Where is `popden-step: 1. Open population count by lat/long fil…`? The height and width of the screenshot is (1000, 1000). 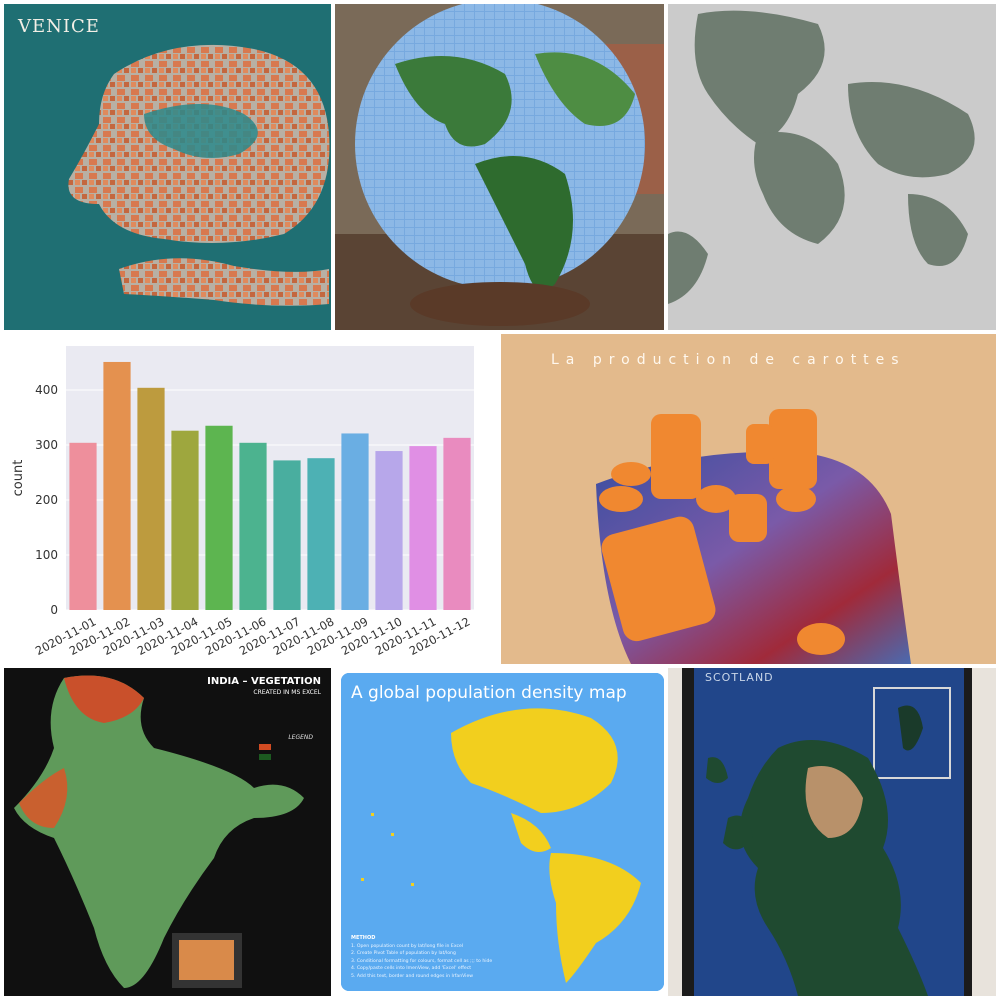 popden-step: 1. Open population count by lat/long fil… is located at coordinates (407, 946).